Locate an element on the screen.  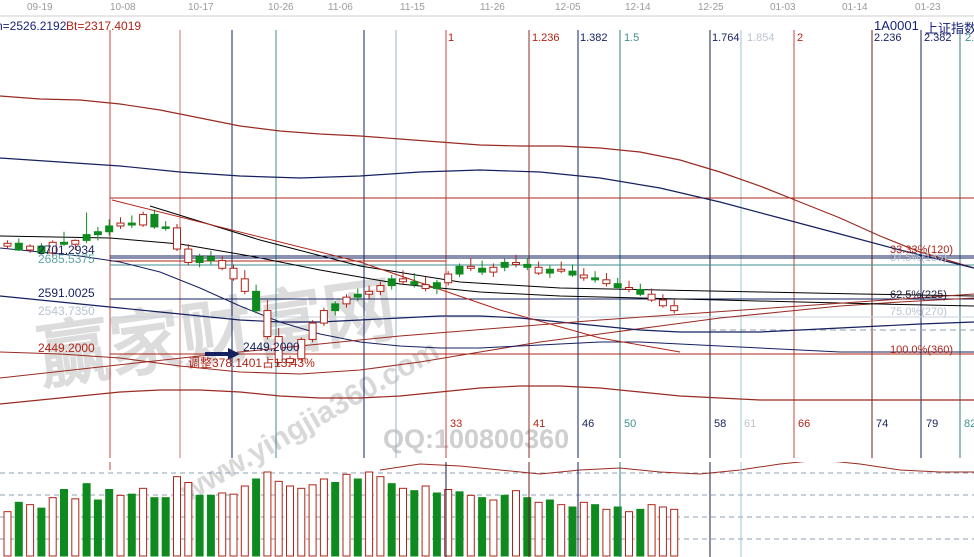
ratio-marker-label: 1.236 is located at coordinates (546, 38).